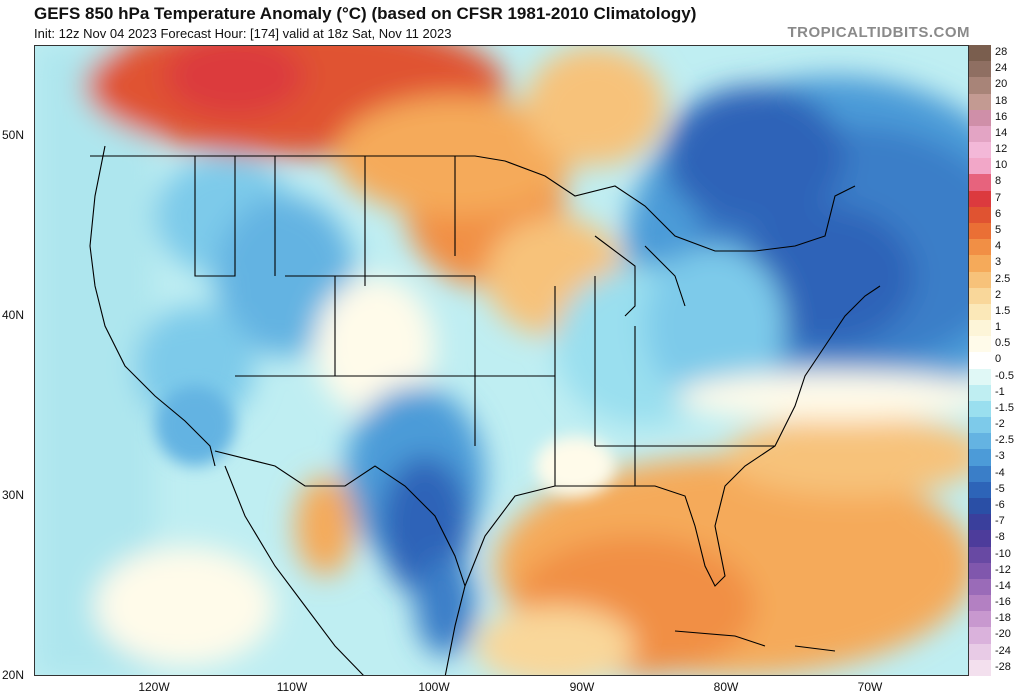 The image size is (1024, 696). What do you see at coordinates (996, 344) in the screenshot?
I see `colorbar-entry: 0.5` at bounding box center [996, 344].